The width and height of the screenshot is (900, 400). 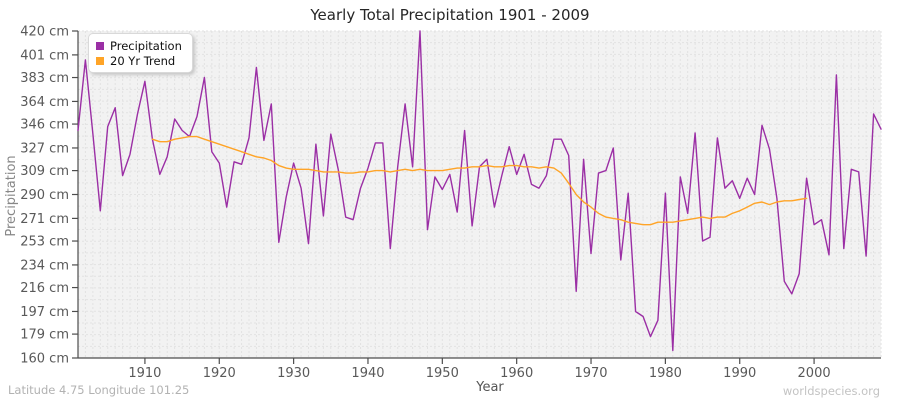 What do you see at coordinates (44, 125) in the screenshot?
I see `y-tick-label: 346 cm` at bounding box center [44, 125].